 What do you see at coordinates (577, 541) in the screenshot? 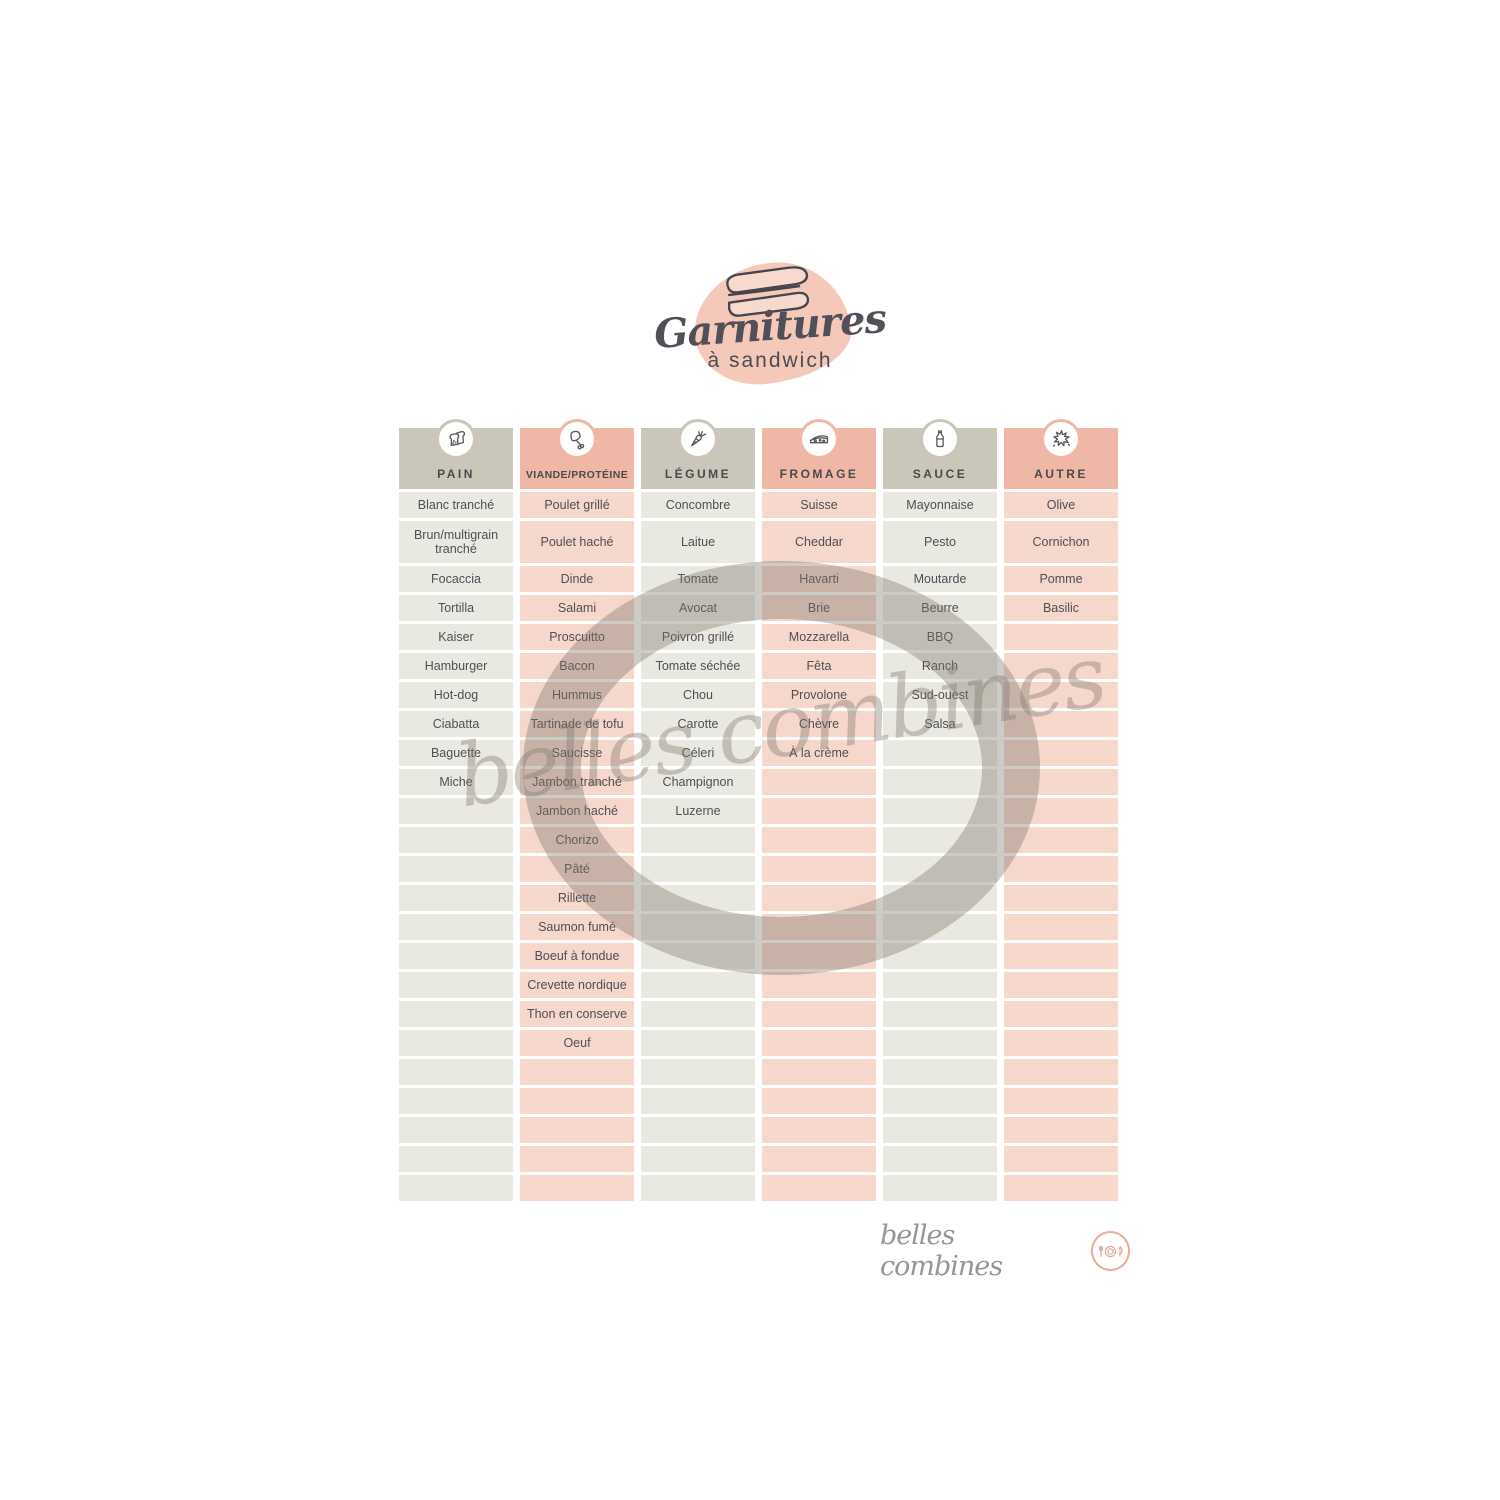
I see `cell-label: Poulet haché` at bounding box center [577, 541].